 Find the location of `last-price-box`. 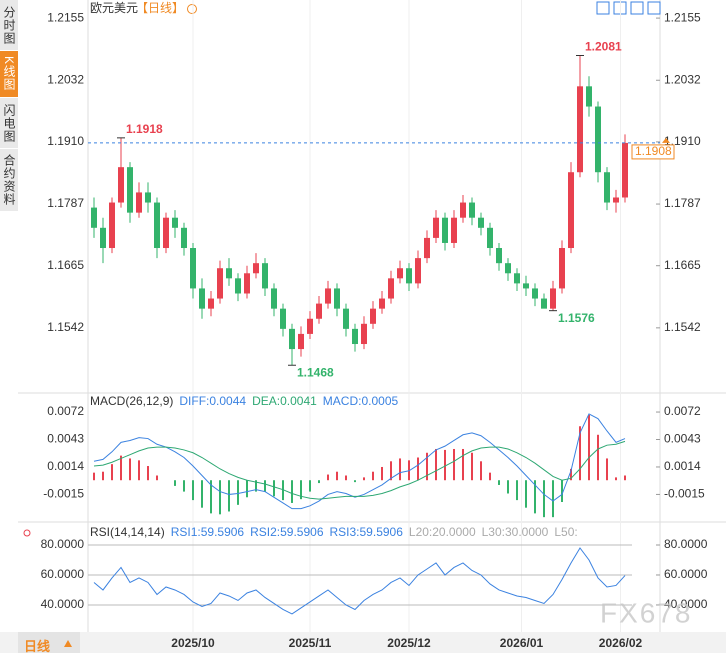

last-price-box is located at coordinates (653, 152).